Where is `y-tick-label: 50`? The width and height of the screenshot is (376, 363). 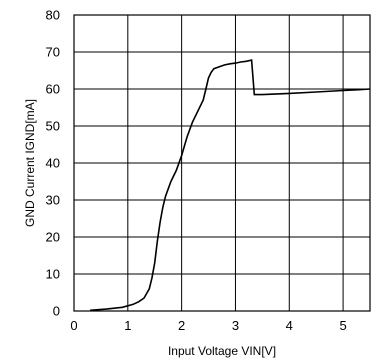 y-tick-label: 50 is located at coordinates (53, 126).